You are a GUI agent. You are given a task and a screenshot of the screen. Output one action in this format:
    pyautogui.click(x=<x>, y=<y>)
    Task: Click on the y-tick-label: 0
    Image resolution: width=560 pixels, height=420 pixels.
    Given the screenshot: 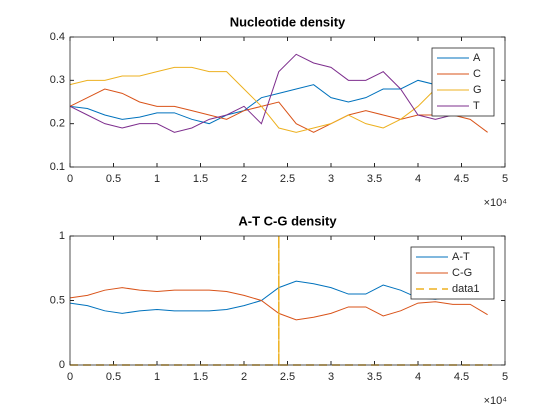 What is the action you would take?
    pyautogui.click(x=62, y=365)
    